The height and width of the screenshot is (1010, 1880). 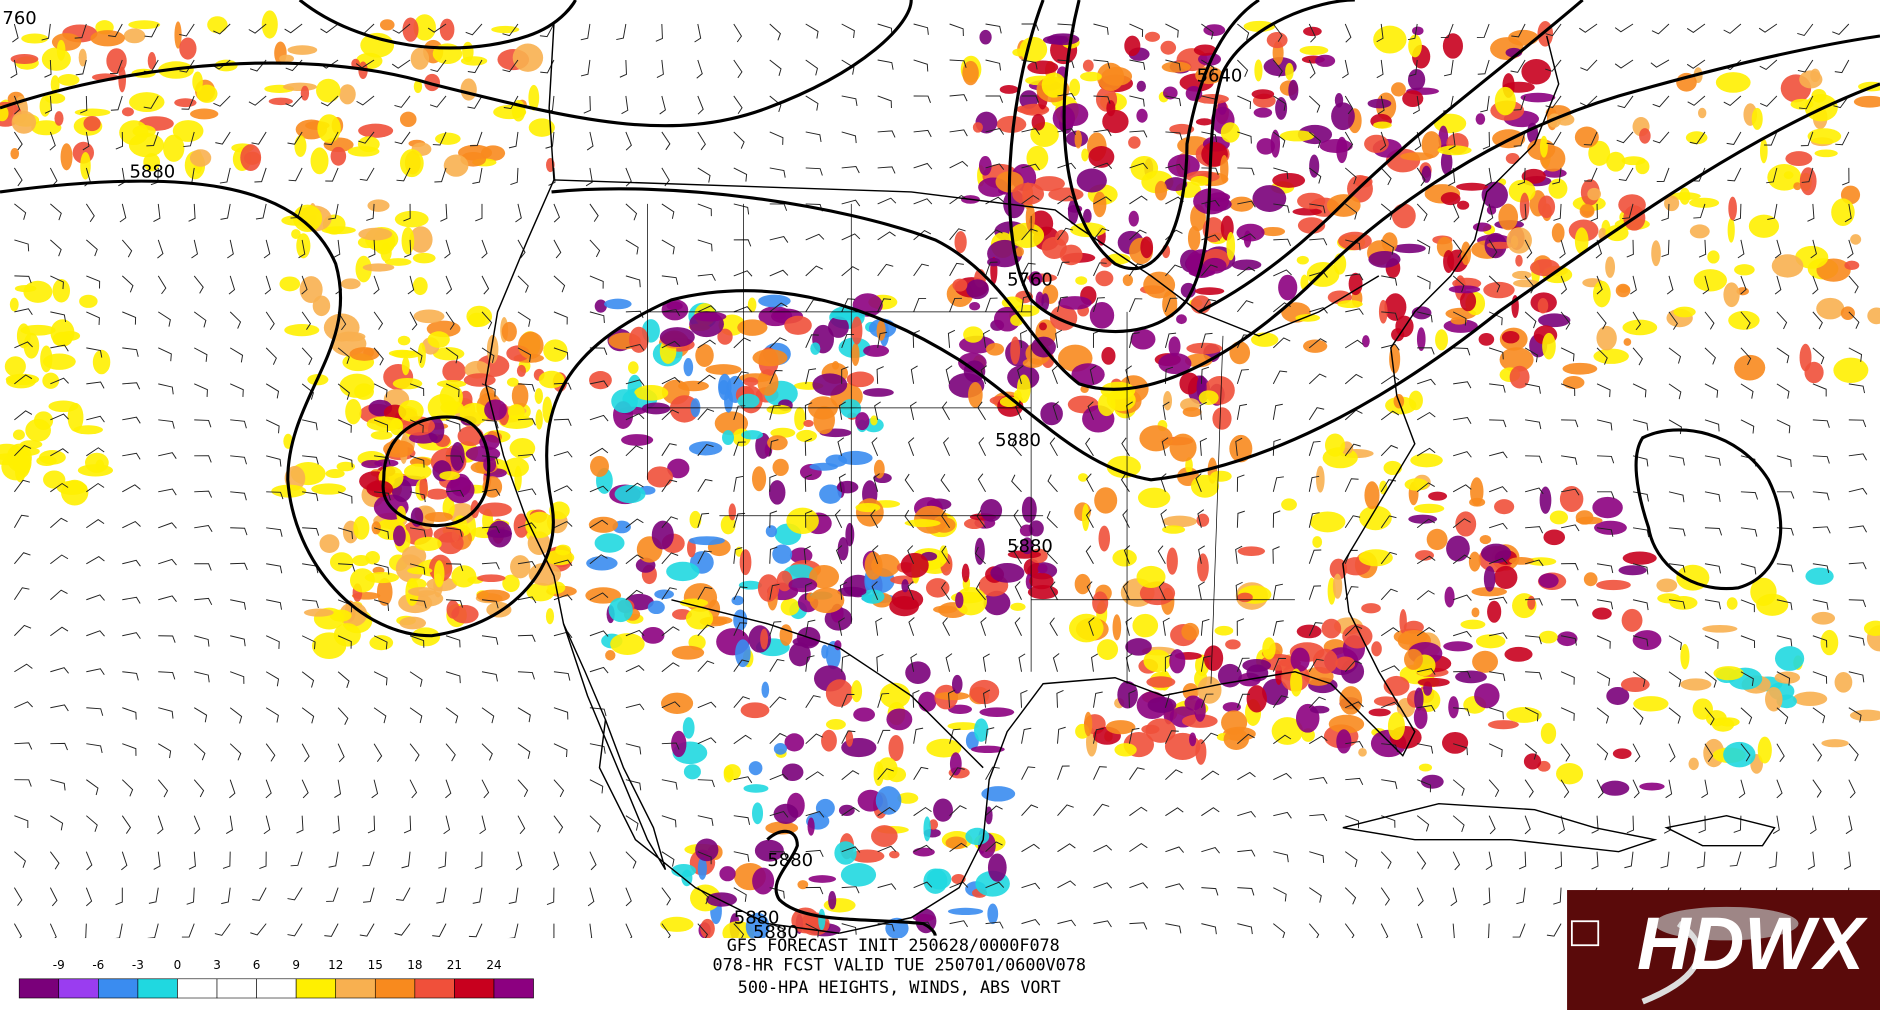 What do you see at coordinates (236, 988) in the screenshot?
I see `colorbar-swatch` at bounding box center [236, 988].